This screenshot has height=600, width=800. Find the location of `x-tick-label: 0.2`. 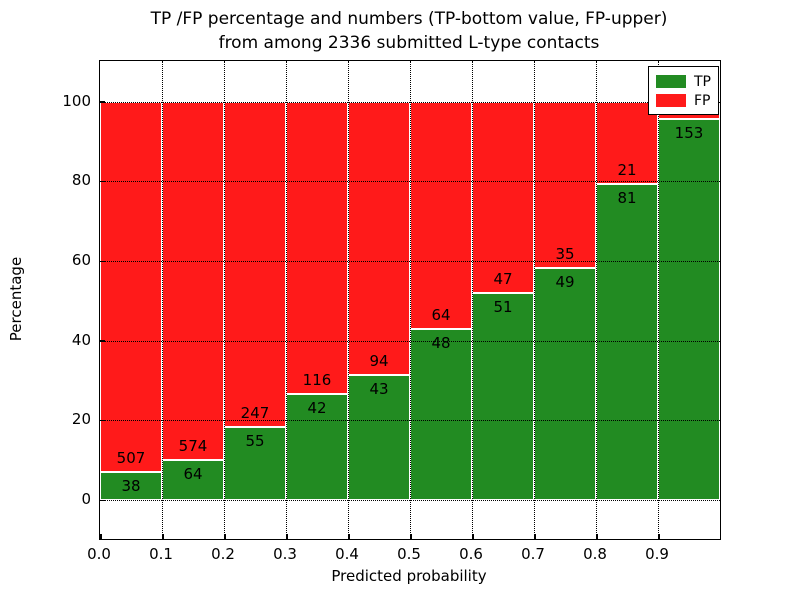

x-tick-label: 0.2 is located at coordinates (223, 554).